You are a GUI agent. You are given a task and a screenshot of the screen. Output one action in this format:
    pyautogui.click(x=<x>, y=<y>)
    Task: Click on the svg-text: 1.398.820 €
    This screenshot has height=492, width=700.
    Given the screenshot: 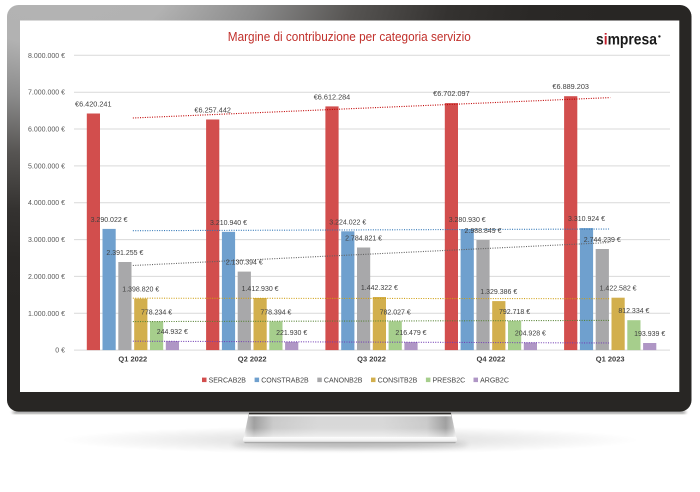 What is the action you would take?
    pyautogui.click(x=140, y=290)
    